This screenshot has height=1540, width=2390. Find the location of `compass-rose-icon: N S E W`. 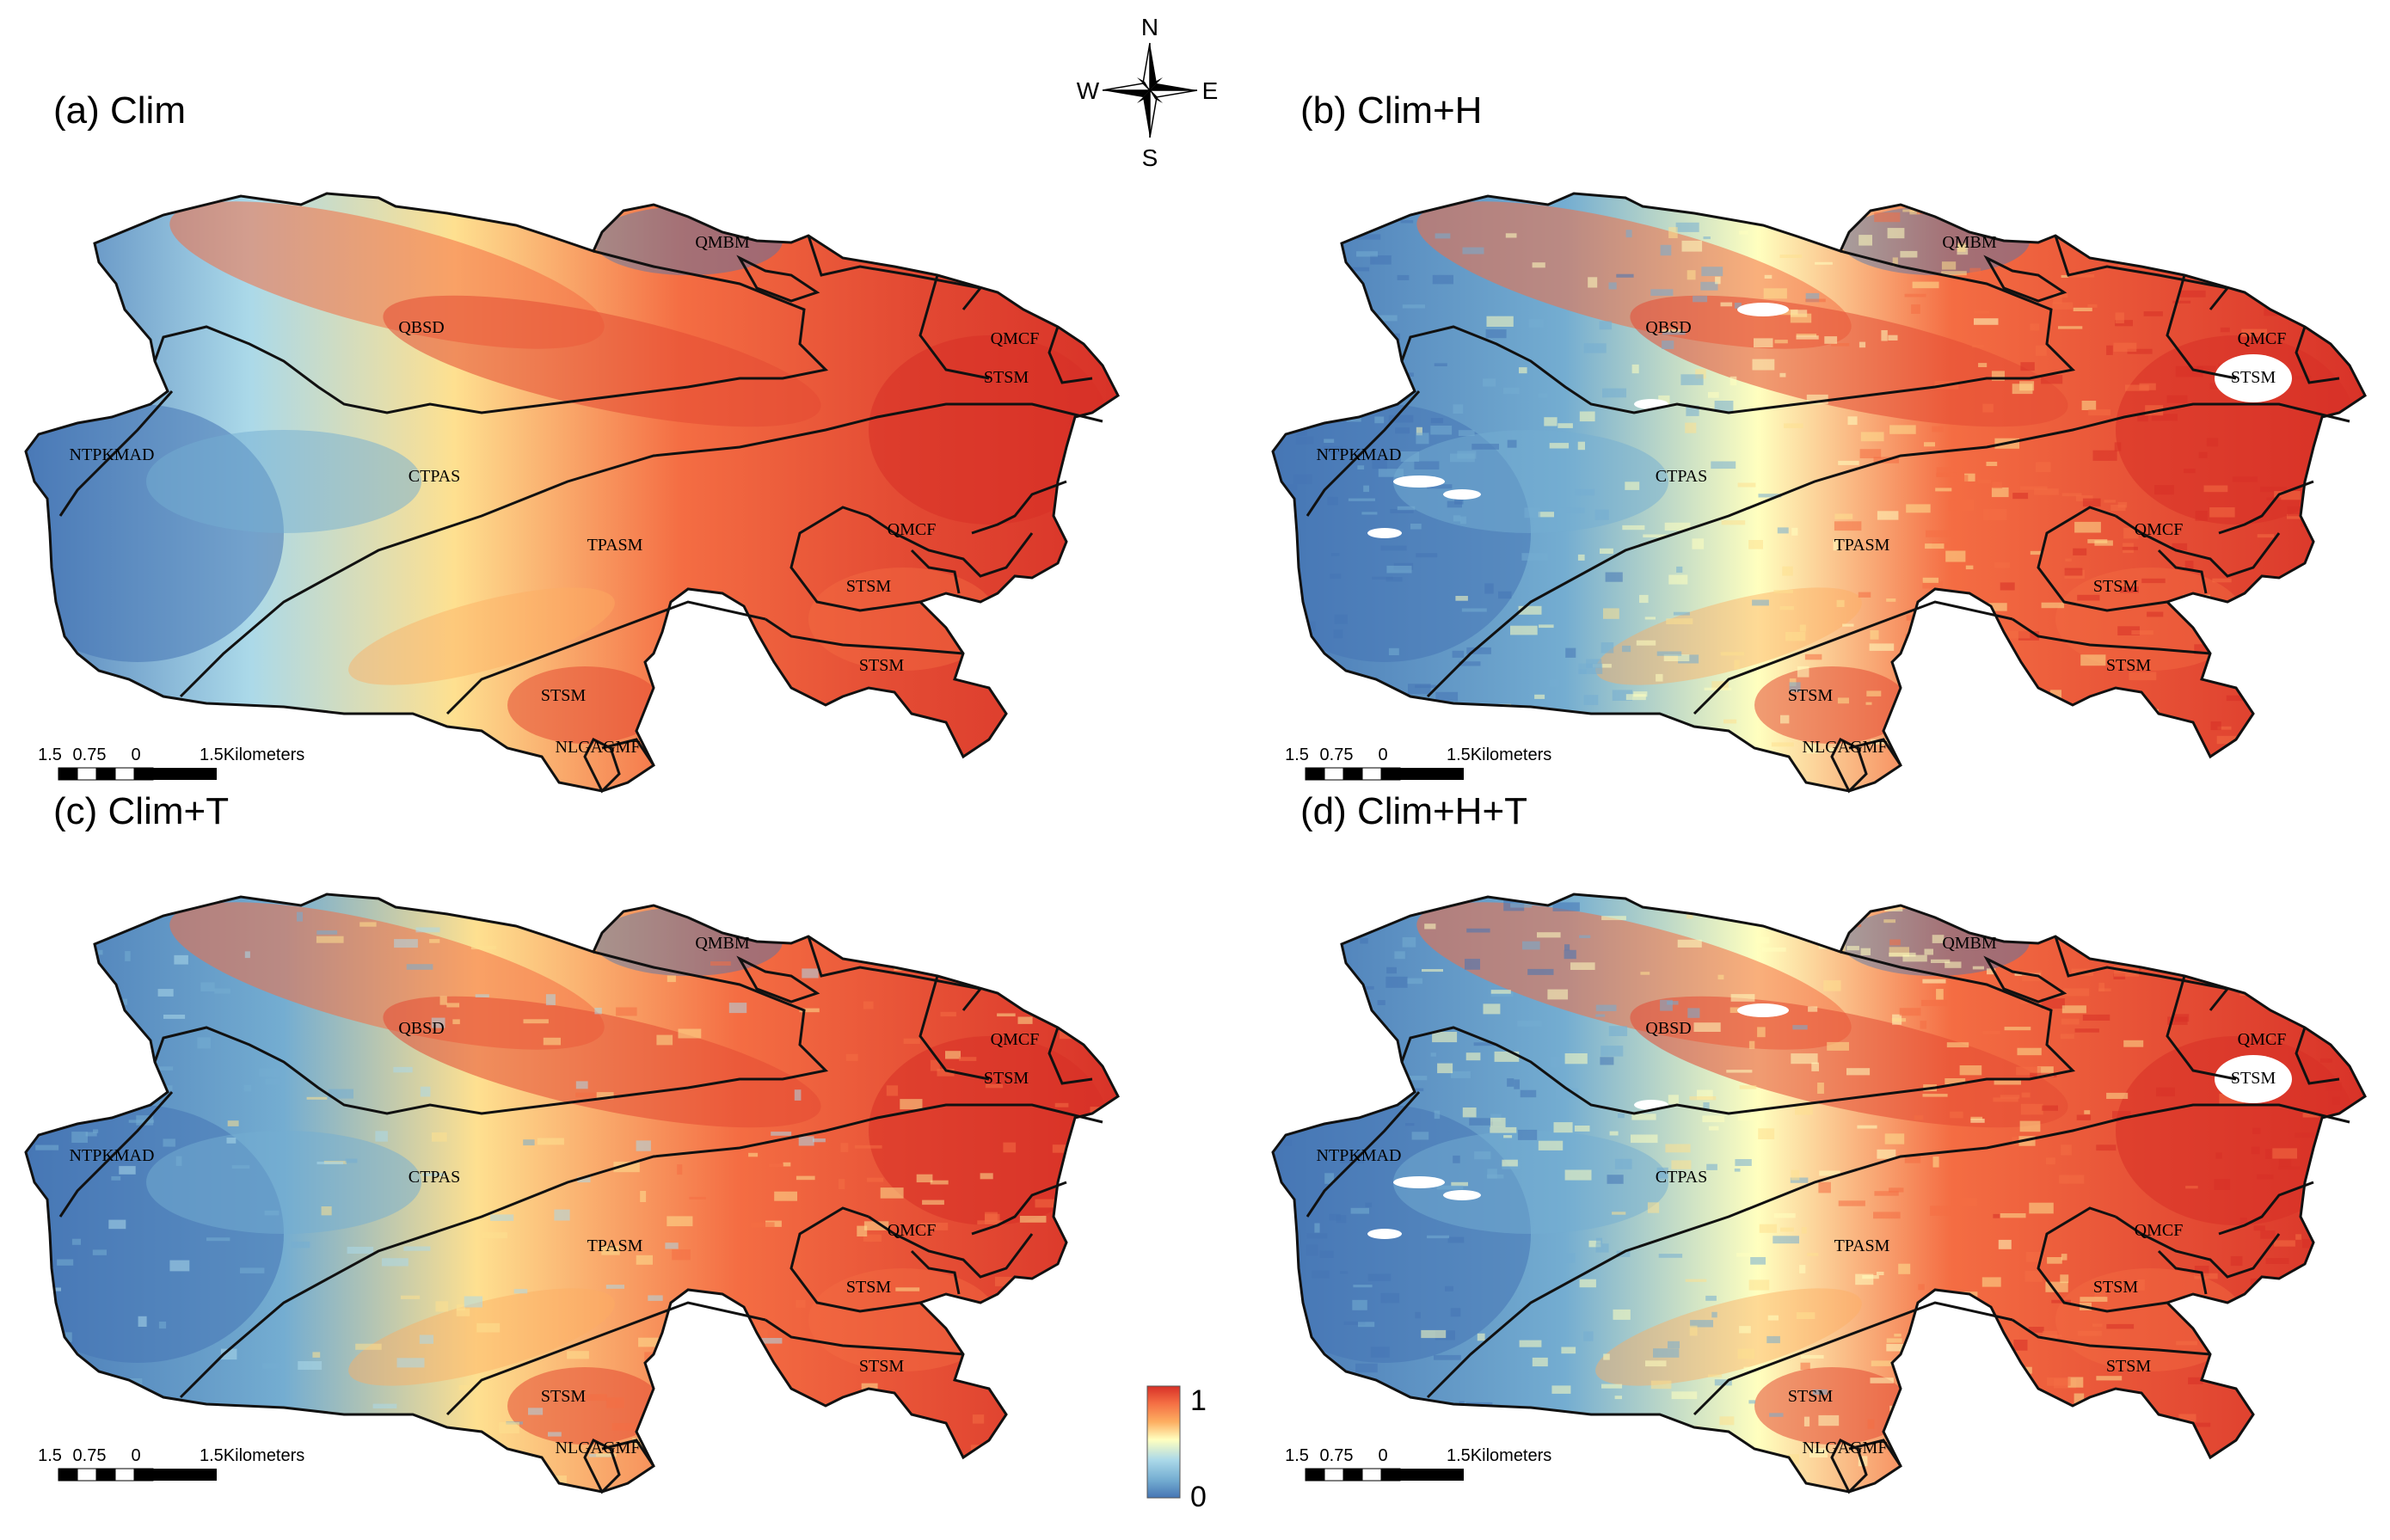

compass-rose-icon: N S E W is located at coordinates (1148, 92).